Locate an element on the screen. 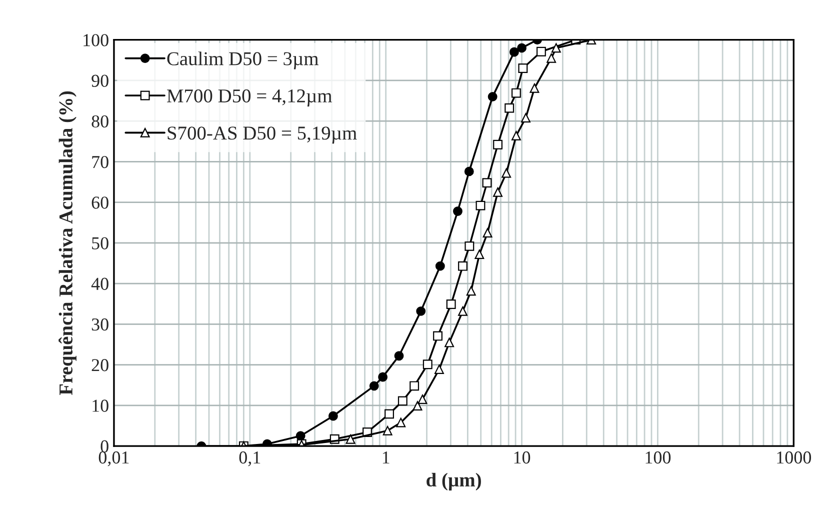 The width and height of the screenshot is (814, 531). legend-label: S700-AS D50 = 5,19µm is located at coordinates (262, 135).